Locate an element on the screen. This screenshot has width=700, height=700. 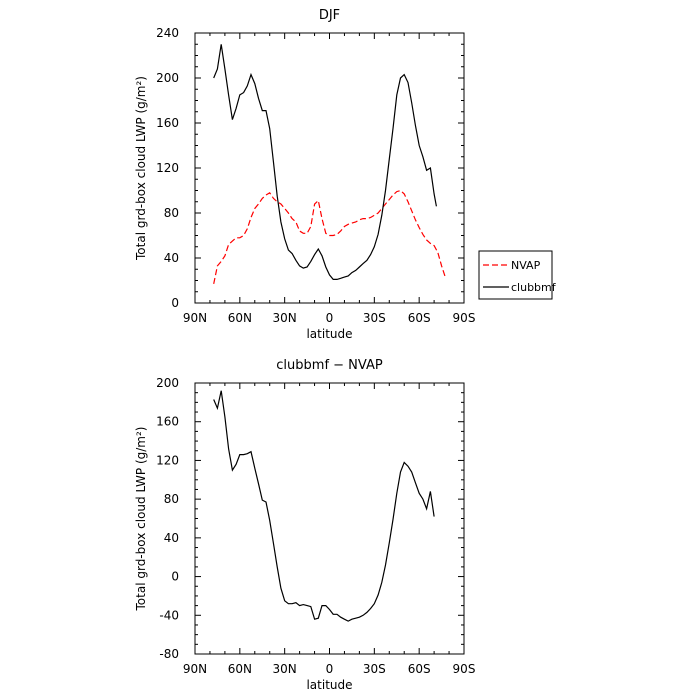
legend-label: NVAP is located at coordinates (526, 265).